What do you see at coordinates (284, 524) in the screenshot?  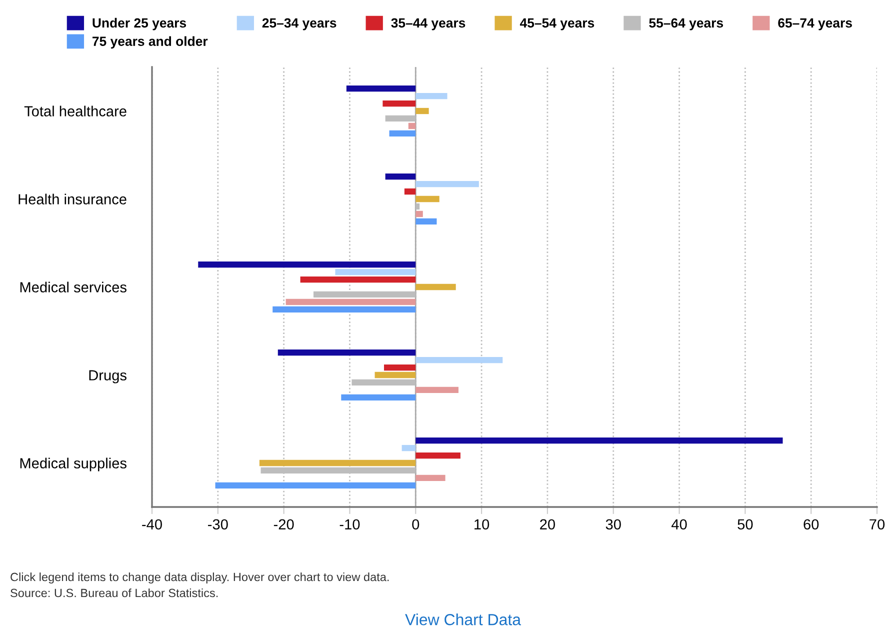 I see `x-tick-label: -20` at bounding box center [284, 524].